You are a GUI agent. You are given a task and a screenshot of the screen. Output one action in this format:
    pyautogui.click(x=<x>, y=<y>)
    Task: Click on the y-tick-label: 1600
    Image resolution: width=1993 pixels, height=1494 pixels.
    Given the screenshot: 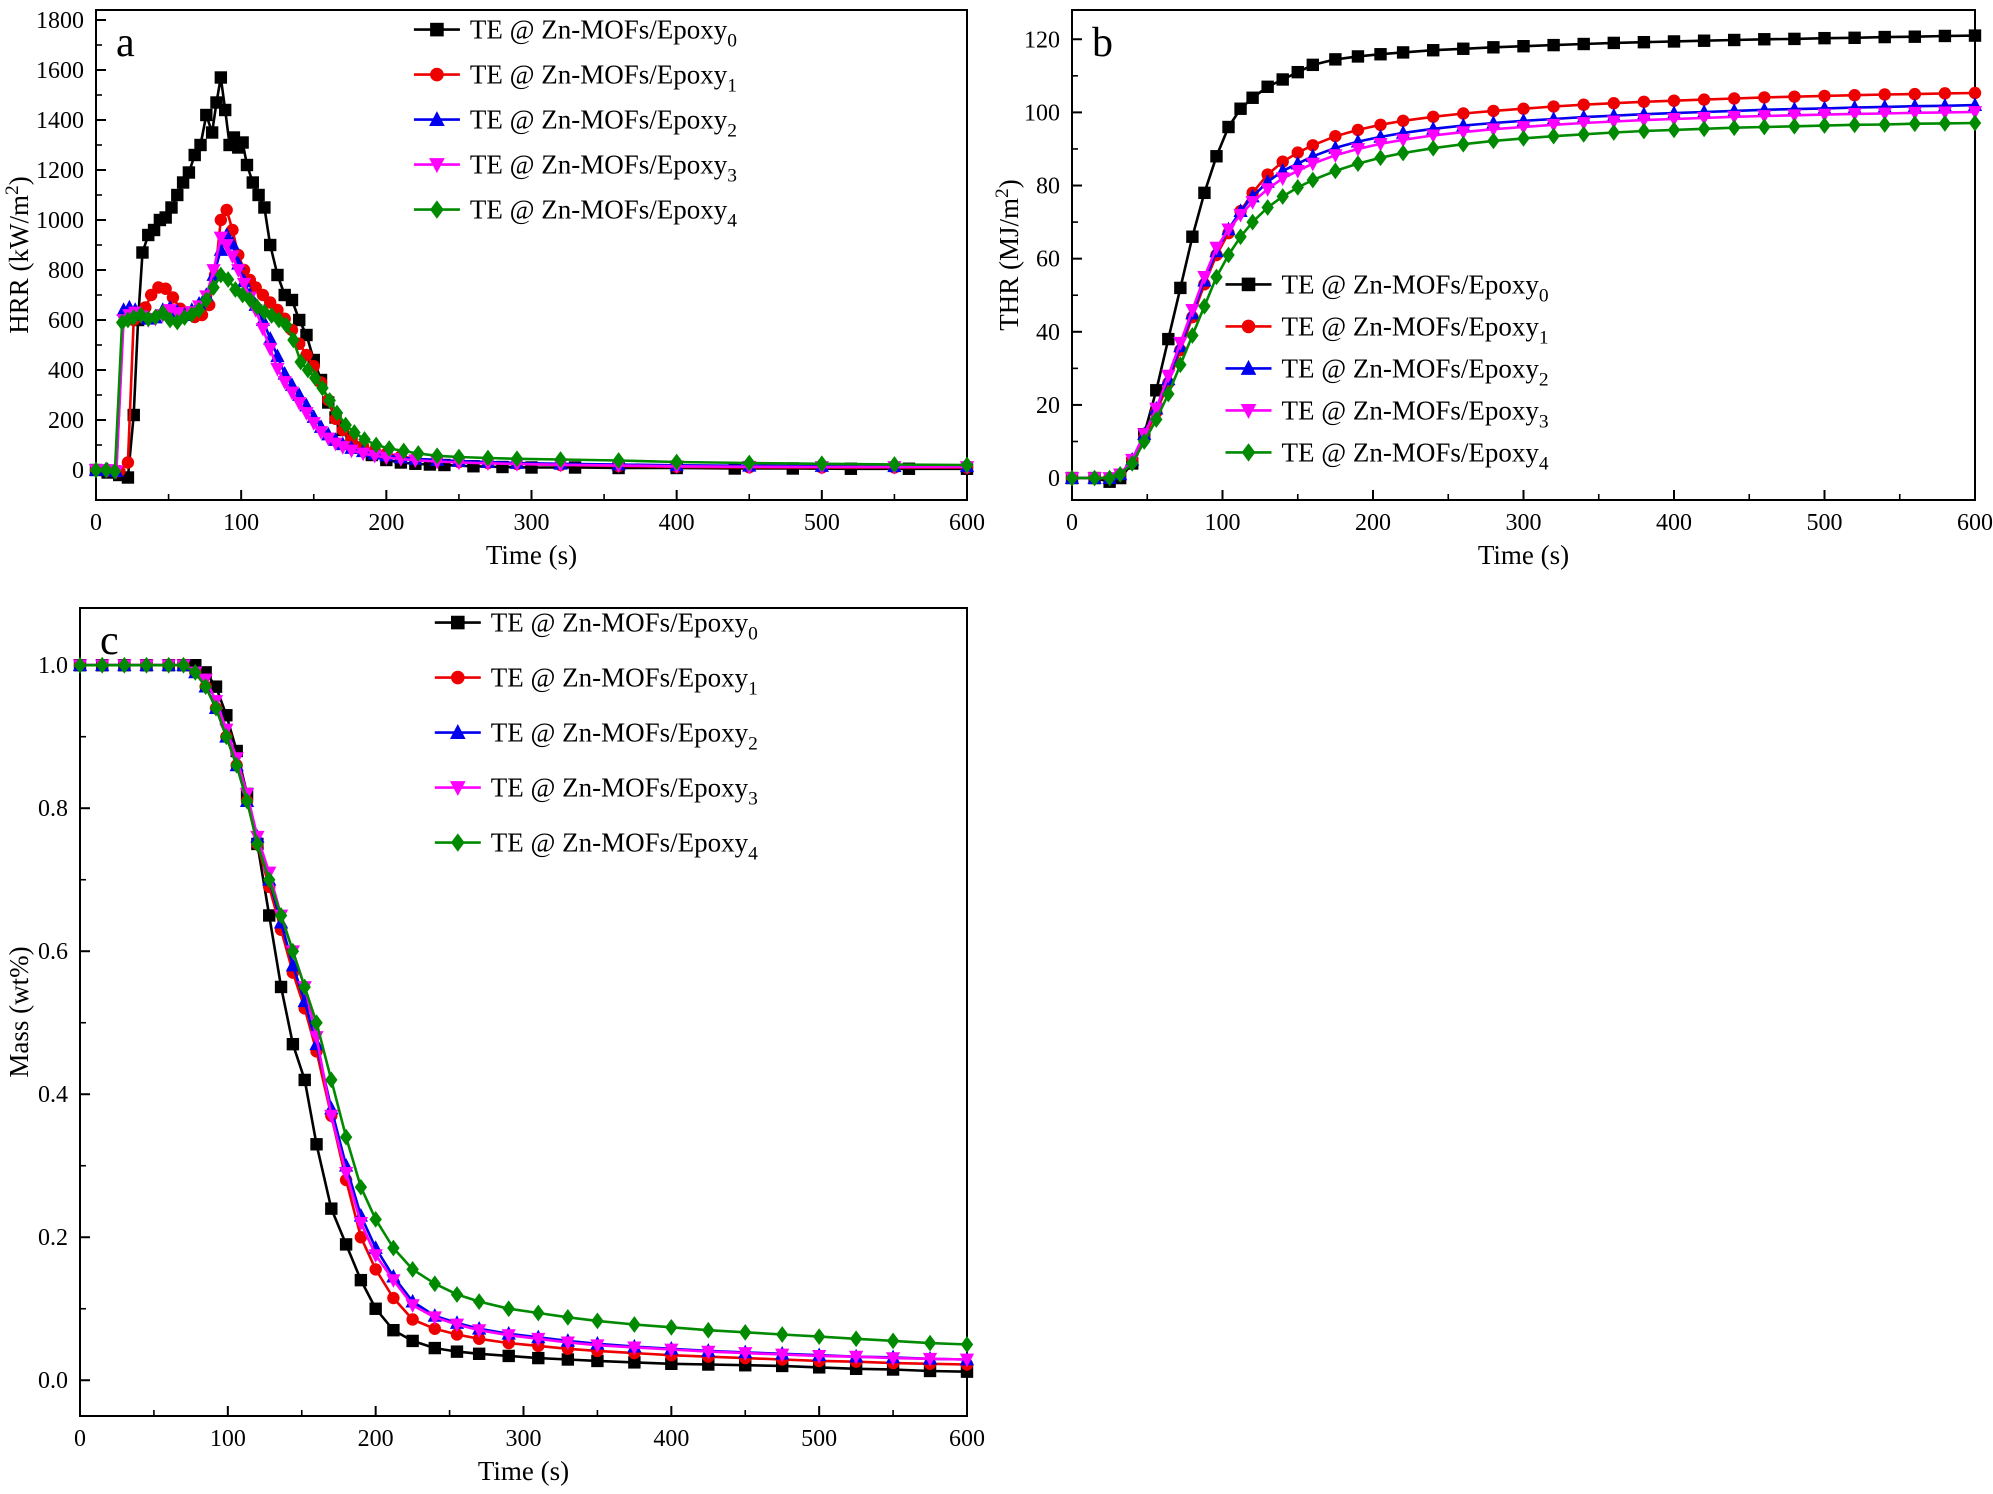 What is the action you would take?
    pyautogui.click(x=60, y=71)
    